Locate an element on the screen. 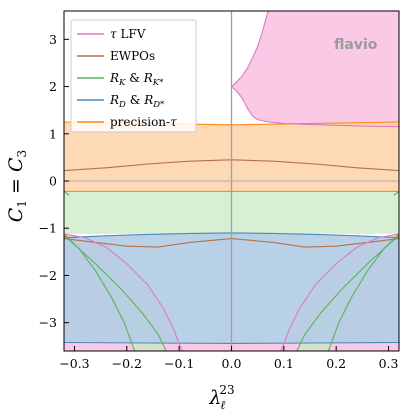 The image size is (416, 415). rk-top-left is located at coordinates (67, 193).